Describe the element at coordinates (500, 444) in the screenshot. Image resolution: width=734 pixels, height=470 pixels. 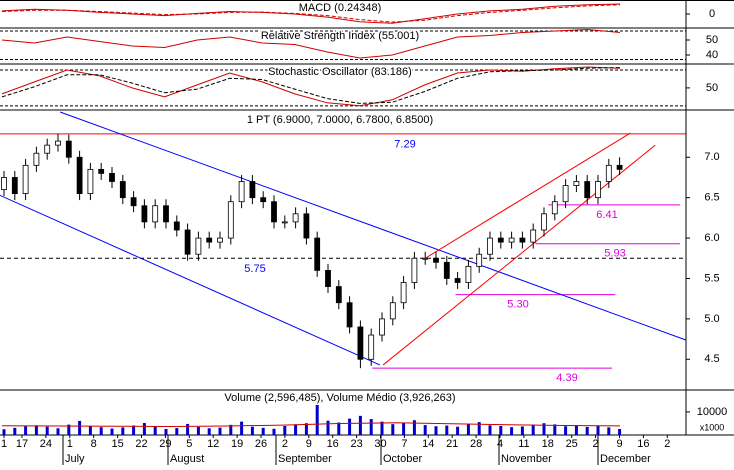
I see `x-tick-label: 4` at that location.